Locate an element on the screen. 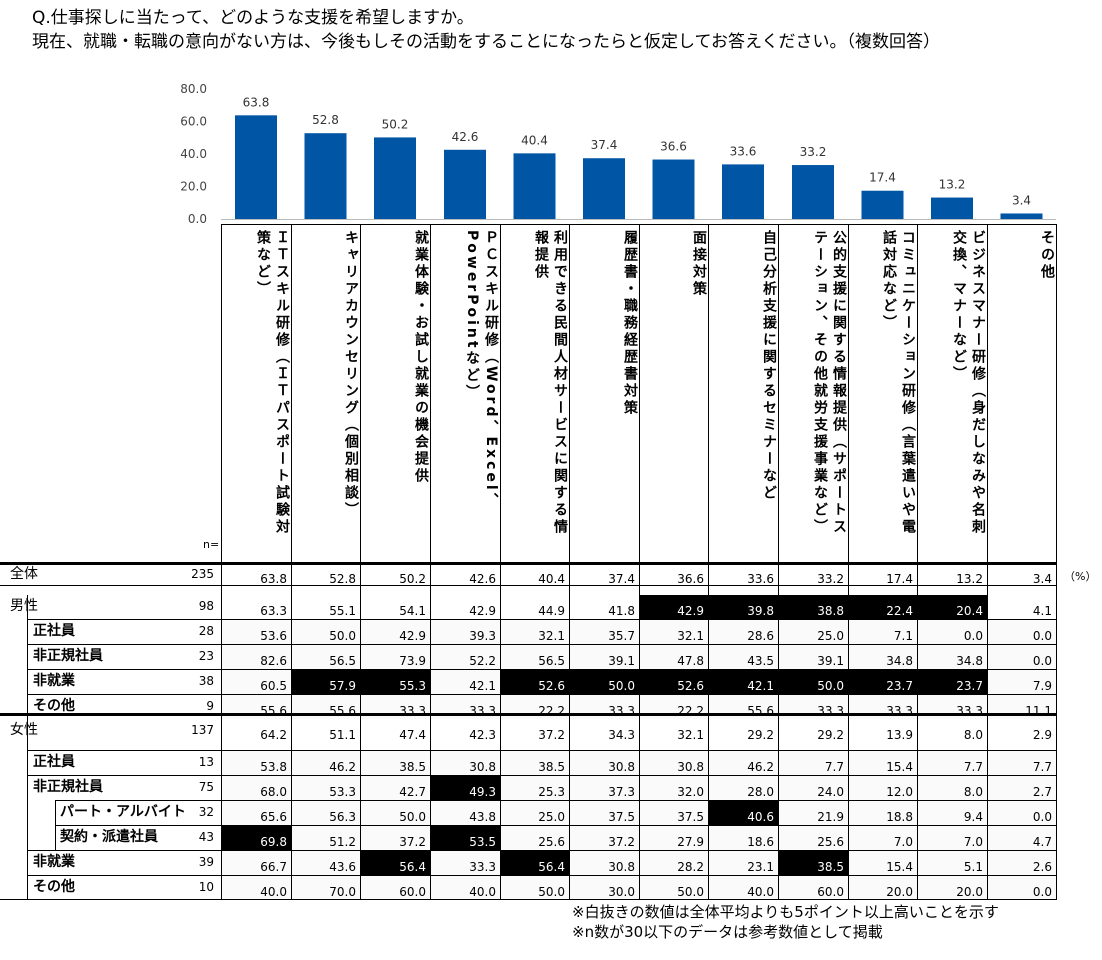  table-cell: 2.6 is located at coordinates (1042, 867).